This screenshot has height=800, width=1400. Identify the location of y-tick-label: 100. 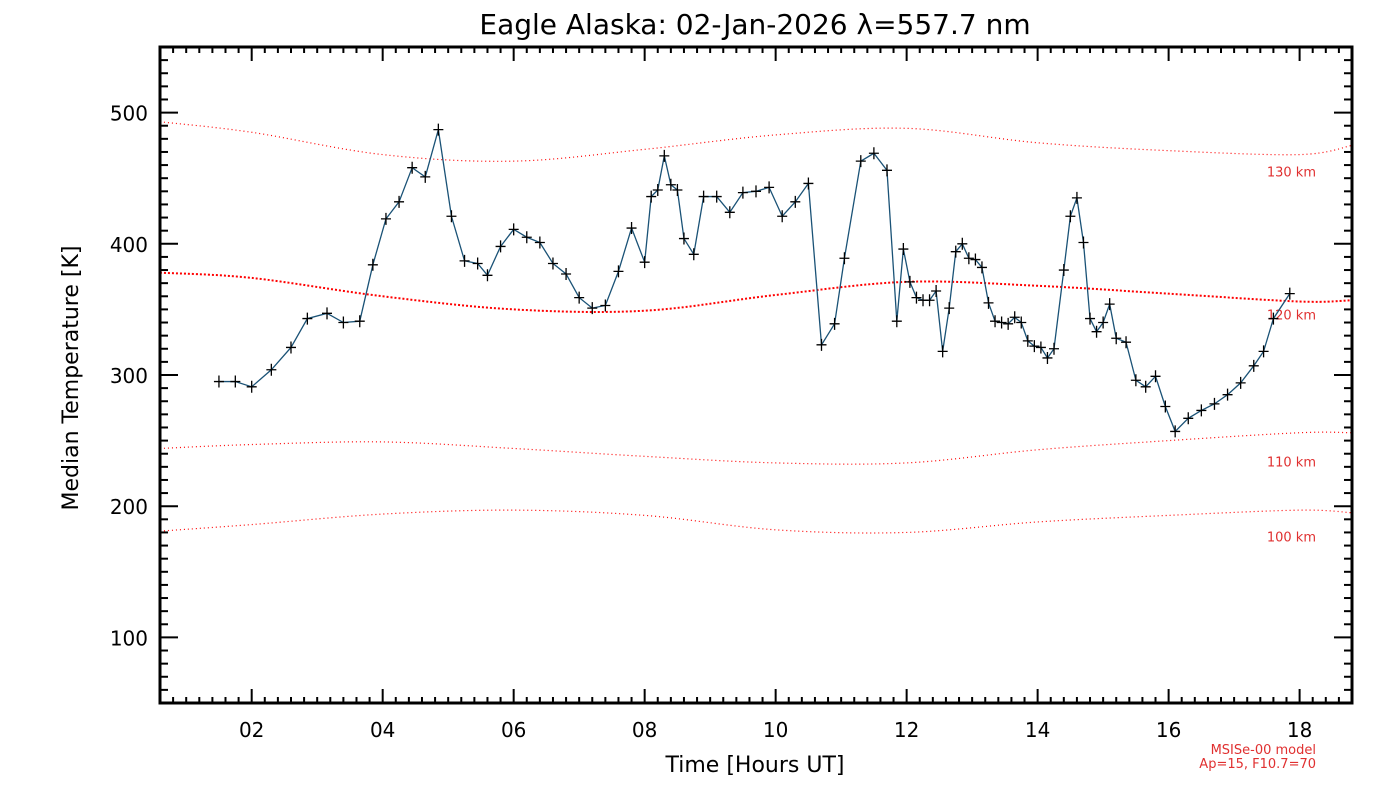
(129, 638).